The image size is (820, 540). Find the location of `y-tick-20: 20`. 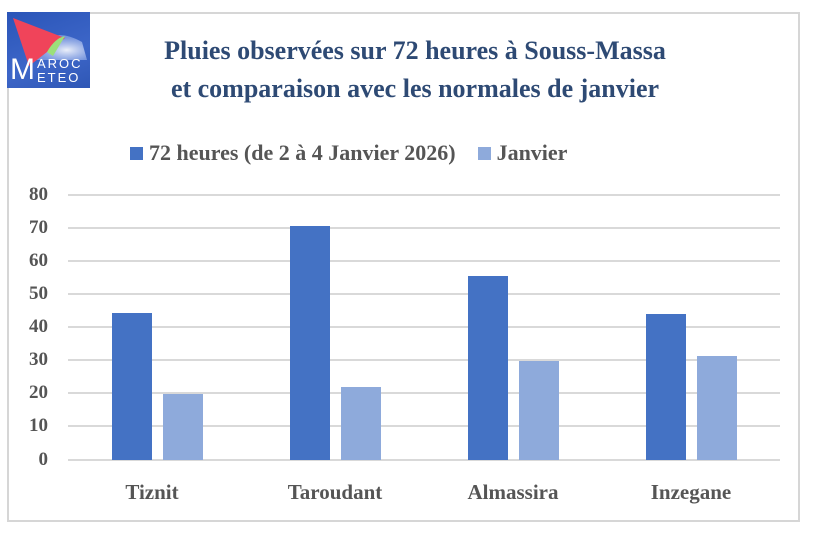

y-tick-20: 20 is located at coordinates (38, 392).